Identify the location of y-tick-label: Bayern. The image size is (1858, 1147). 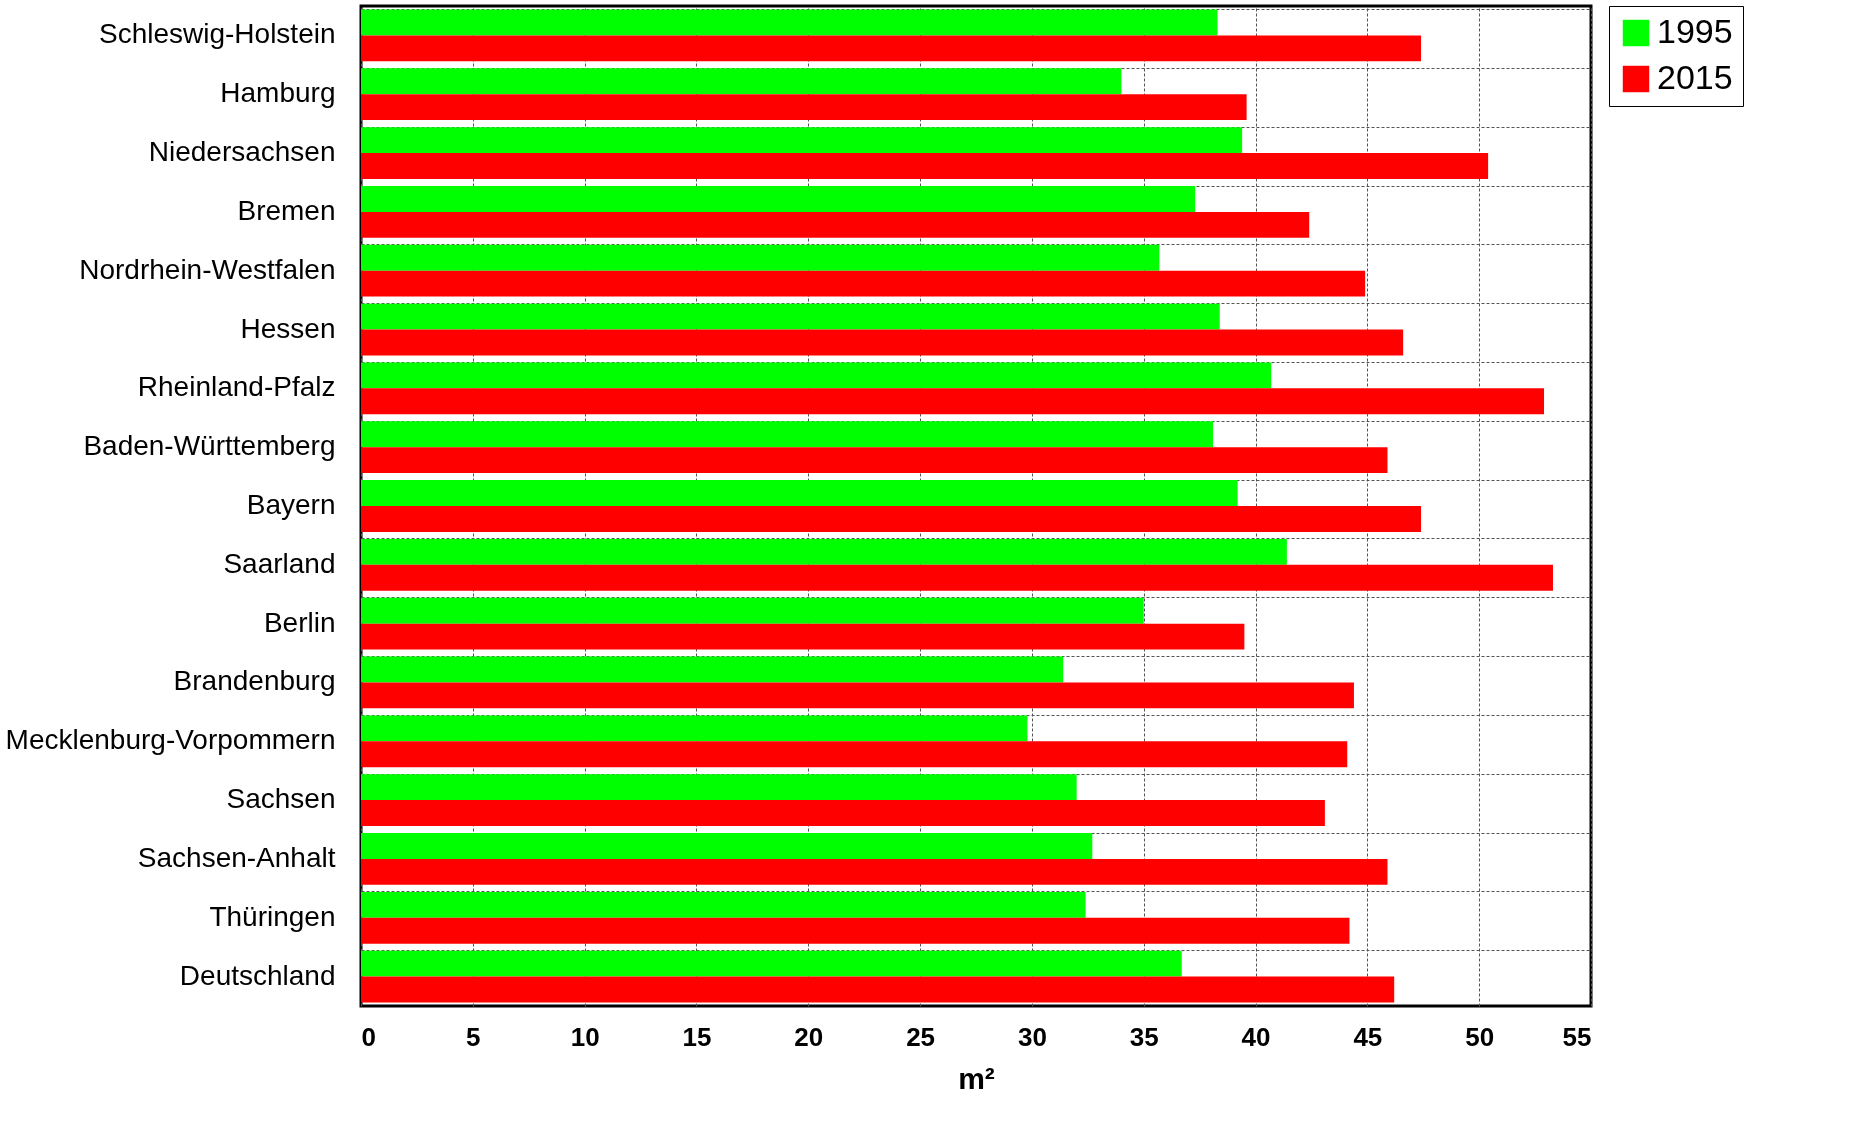
(291, 504).